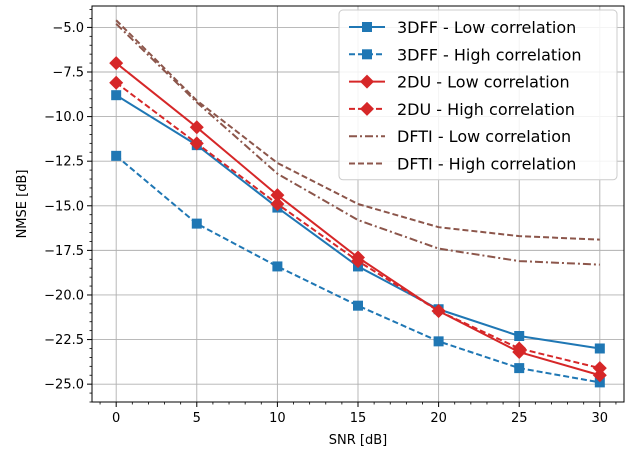  What do you see at coordinates (68, 73) in the screenshot?
I see `y-tick-label: −7.5` at bounding box center [68, 73].